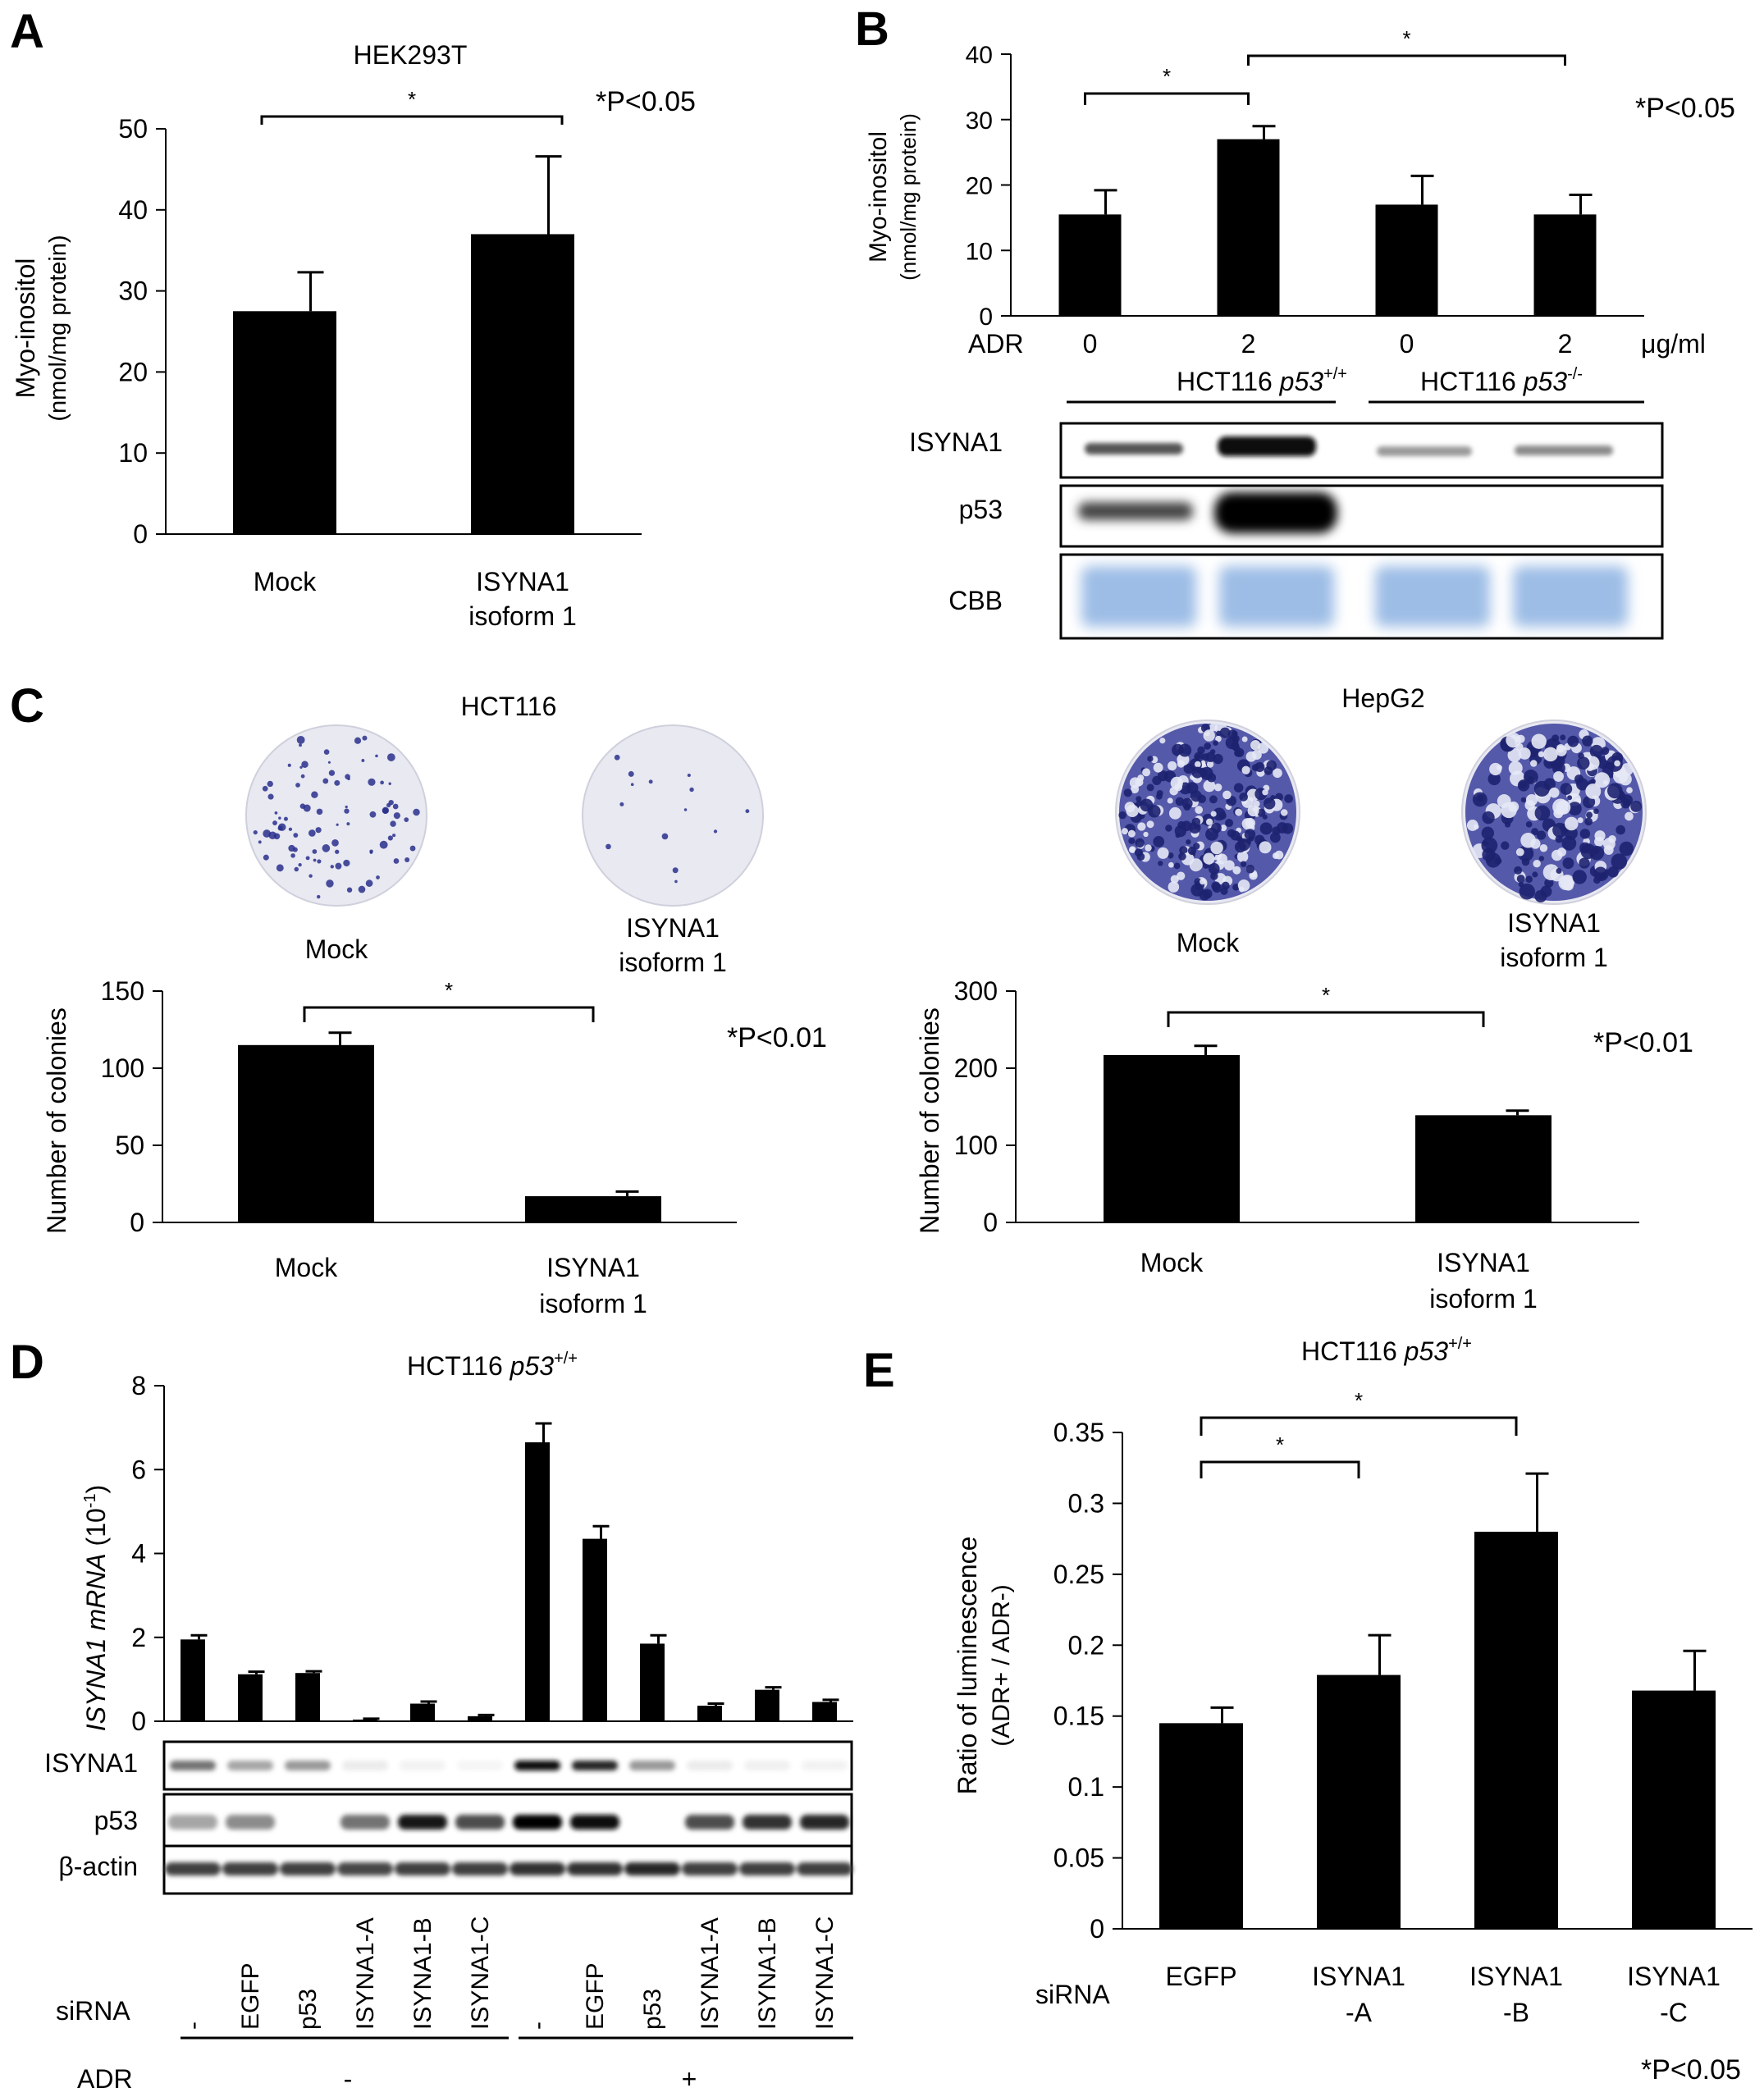 Image resolution: width=1764 pixels, height=2097 pixels. What do you see at coordinates (990, 1222) in the screenshot?
I see `y-tick-label: 0` at bounding box center [990, 1222].